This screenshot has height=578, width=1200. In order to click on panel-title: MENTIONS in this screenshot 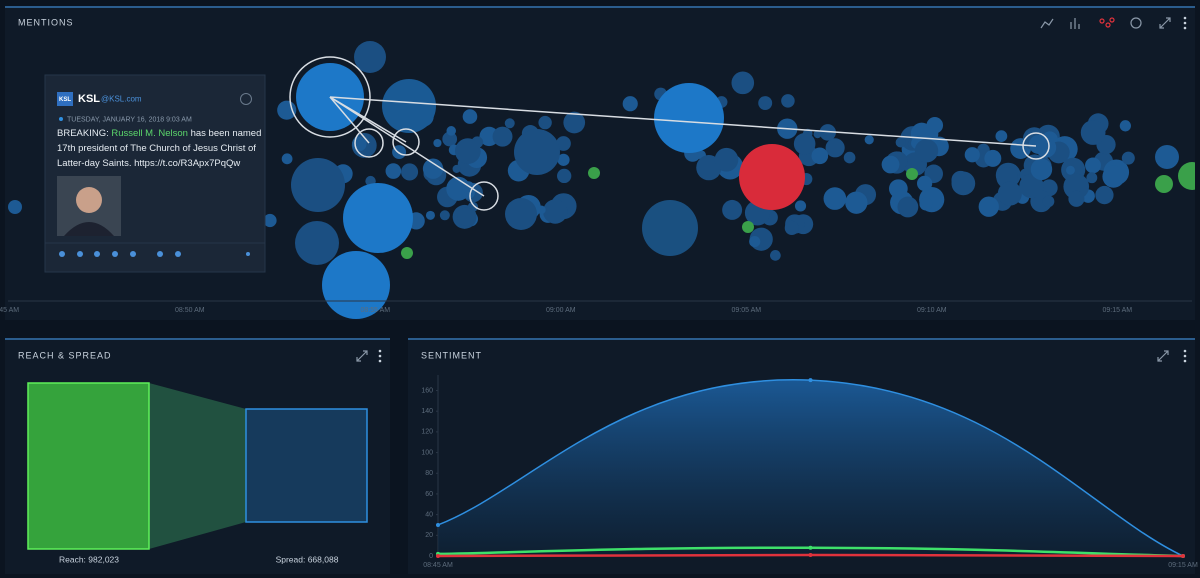, I will do `click(46, 22)`.